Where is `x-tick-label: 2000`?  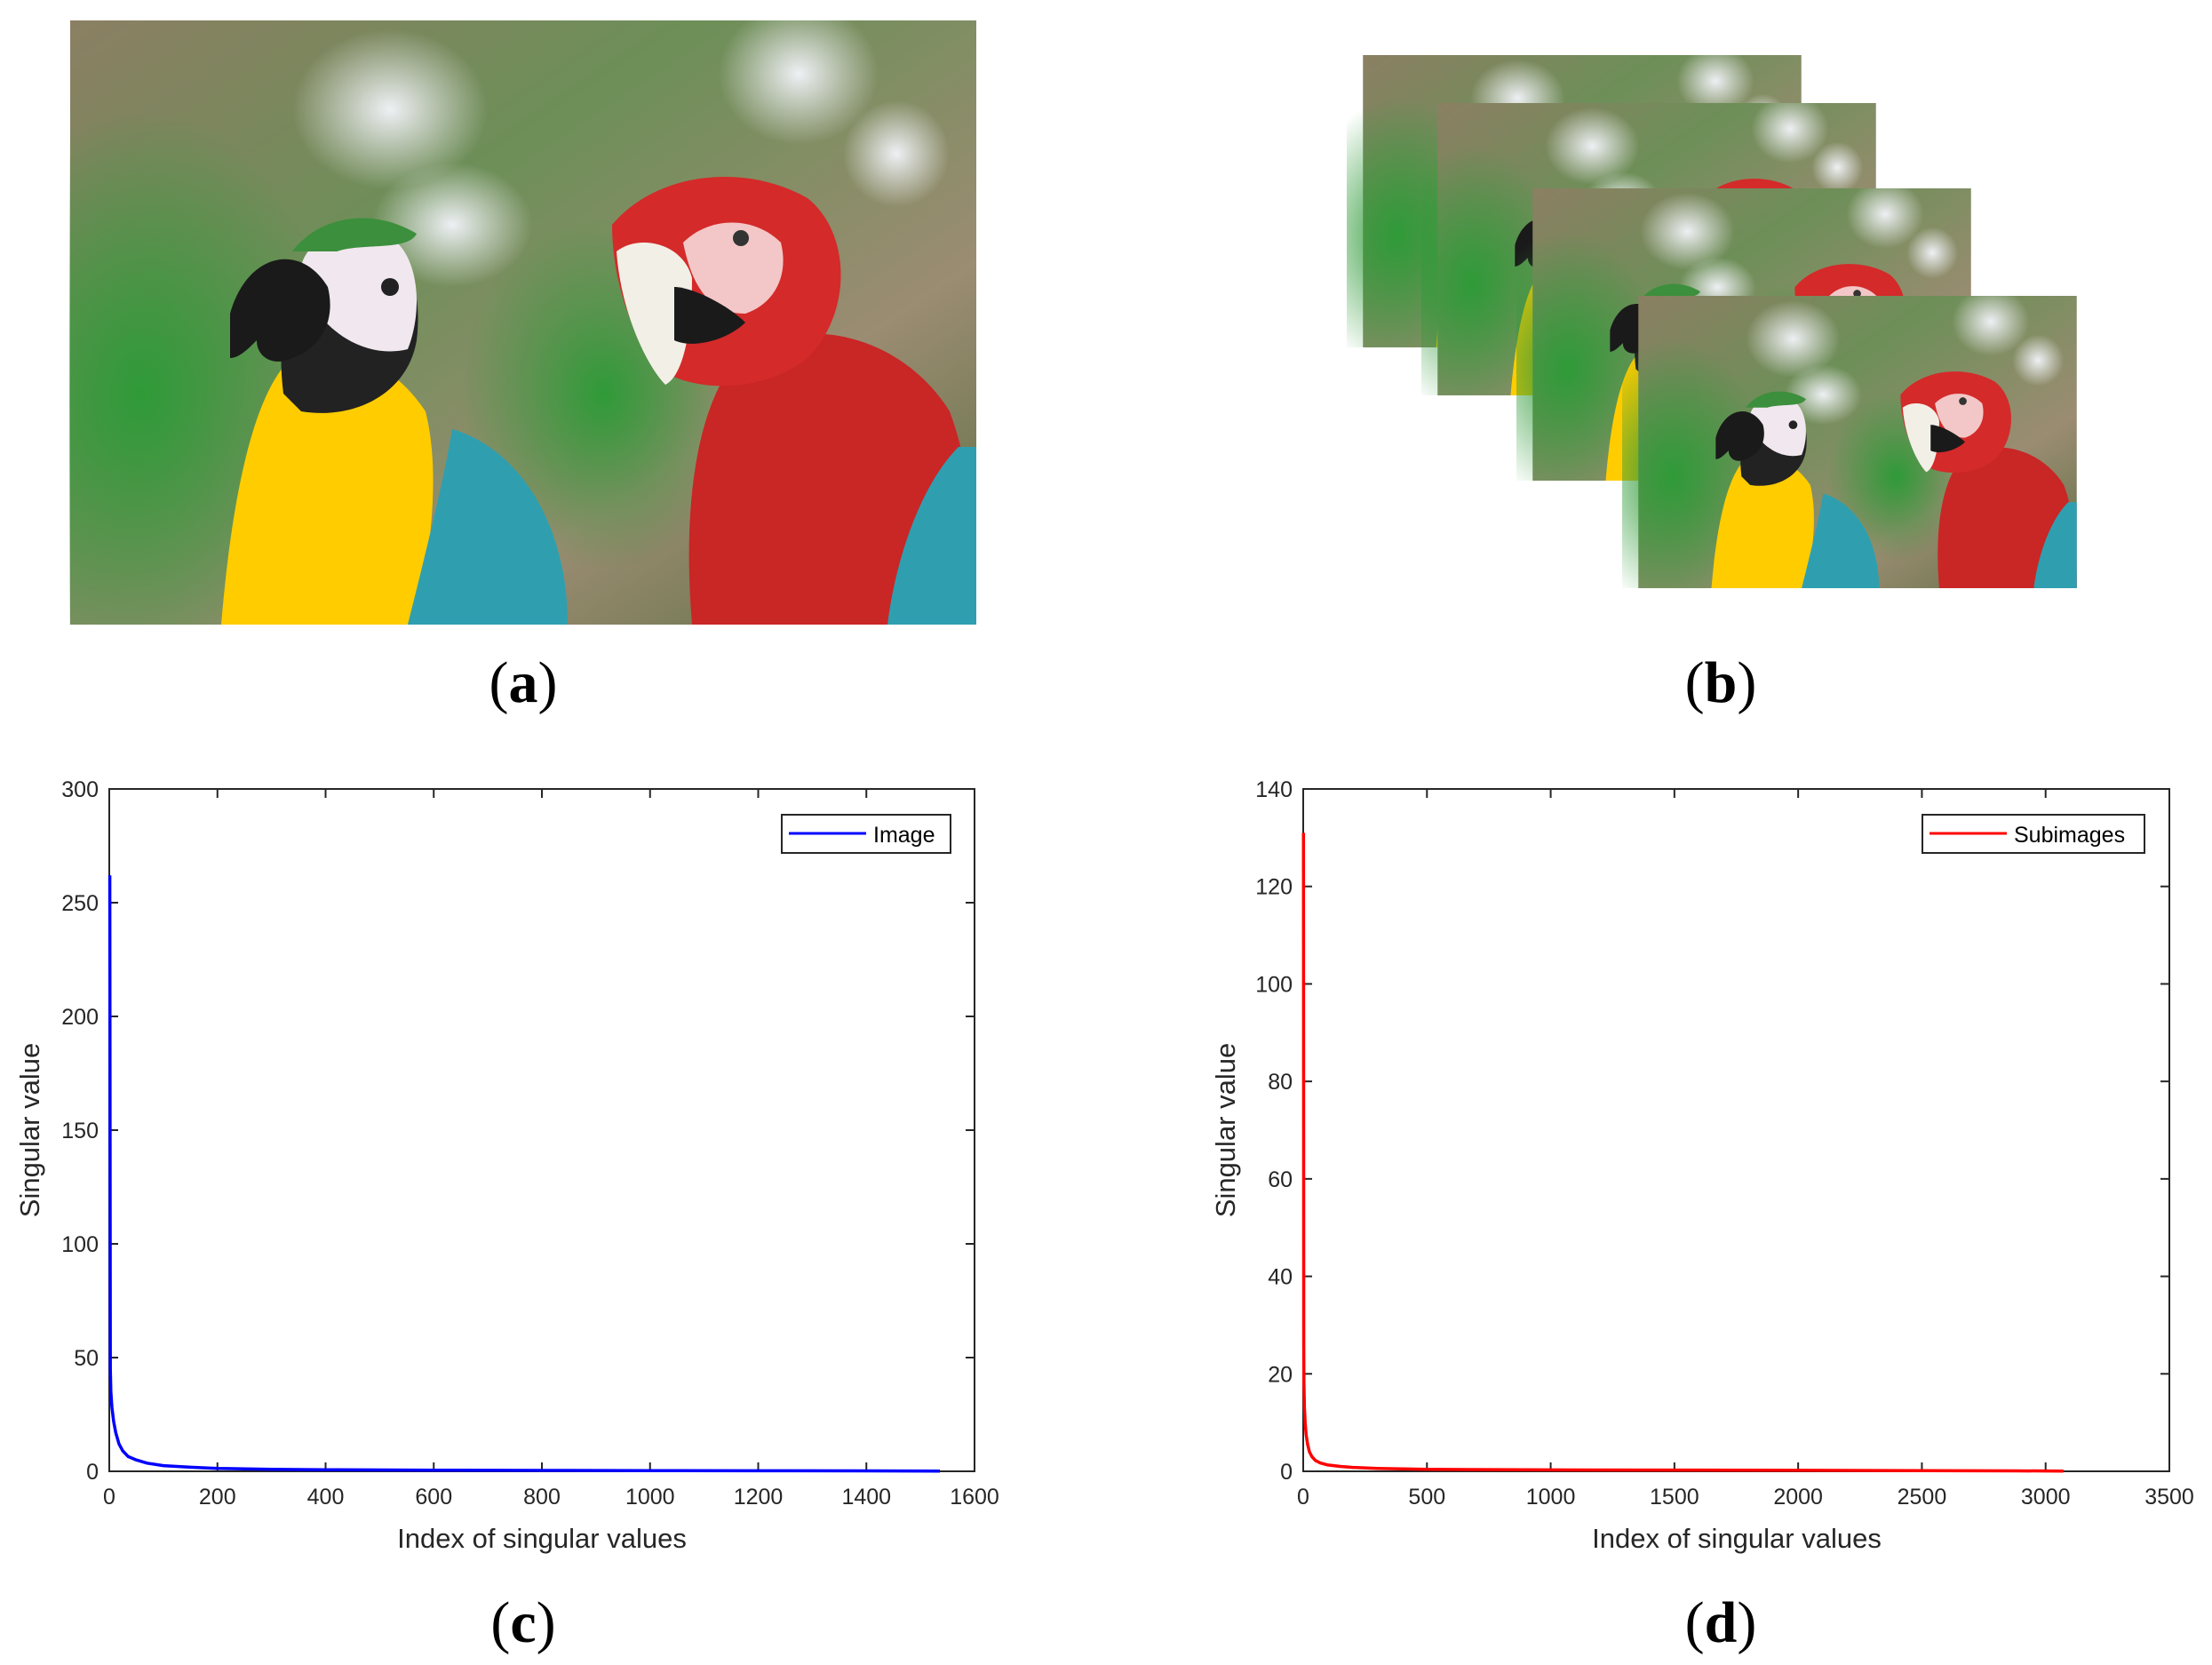 x-tick-label: 2000 is located at coordinates (1798, 1497).